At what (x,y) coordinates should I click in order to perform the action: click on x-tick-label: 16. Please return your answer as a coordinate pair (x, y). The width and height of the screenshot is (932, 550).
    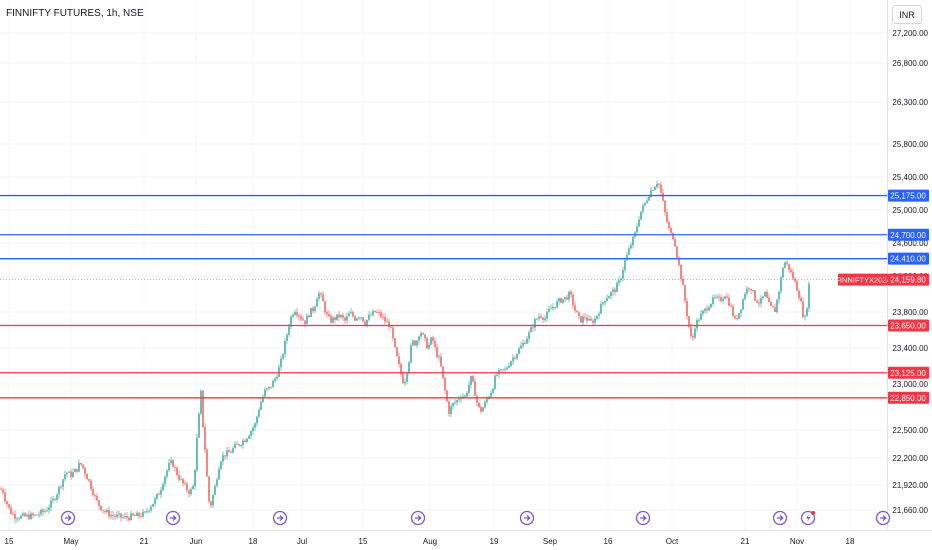
    Looking at the image, I should click on (608, 541).